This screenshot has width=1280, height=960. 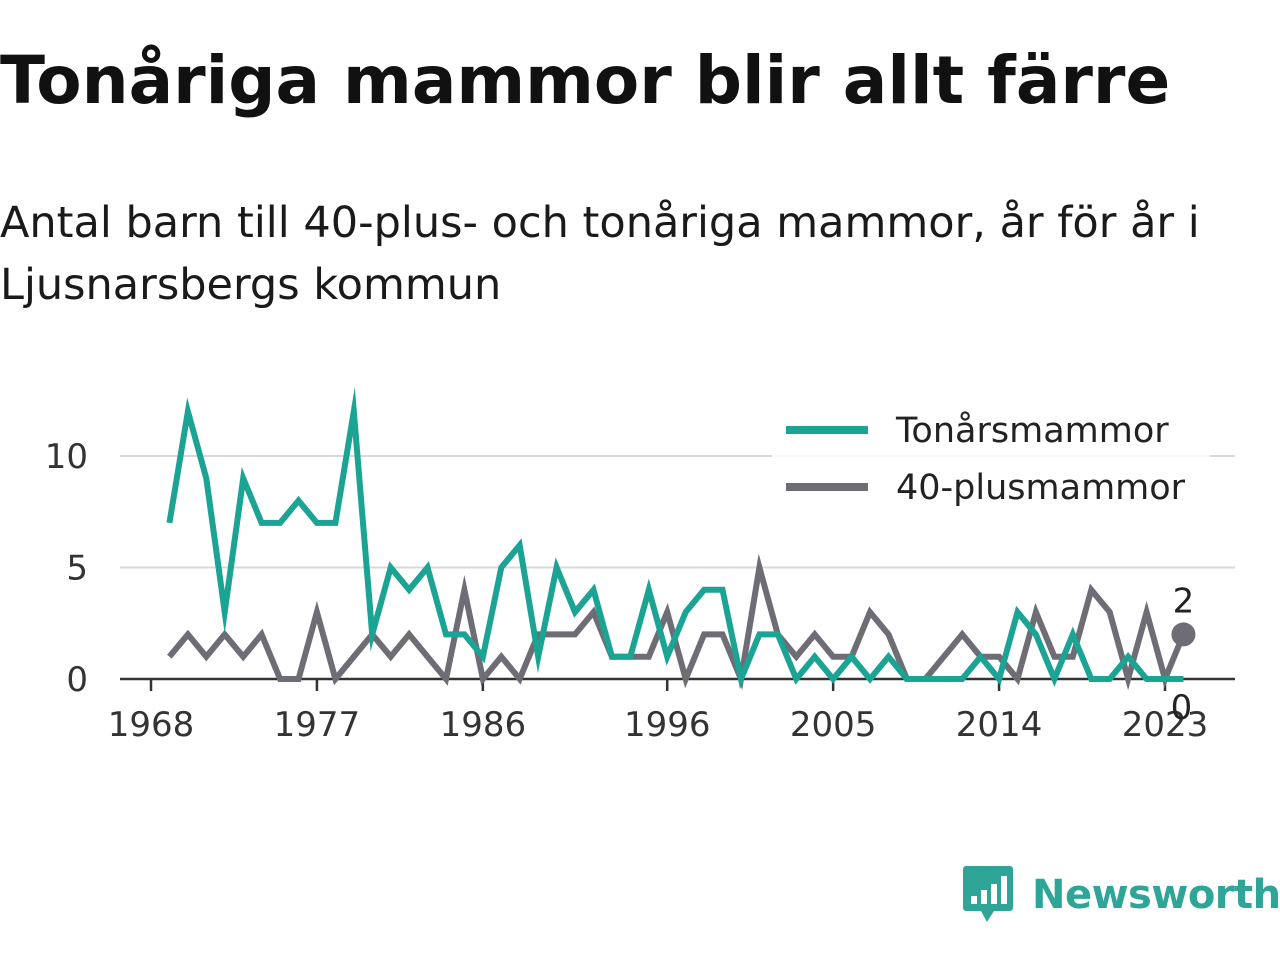 What do you see at coordinates (1184, 601) in the screenshot?
I see `end-label-40-plusmammor: 2` at bounding box center [1184, 601].